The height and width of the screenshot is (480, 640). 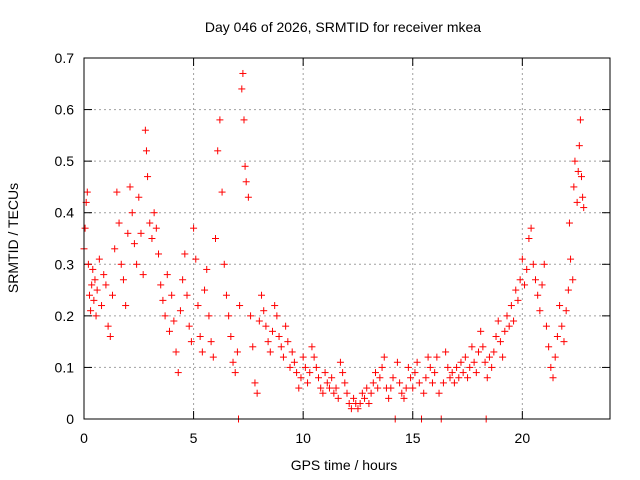 What do you see at coordinates (84, 438) in the screenshot?
I see `x-tick-label: 0` at bounding box center [84, 438].